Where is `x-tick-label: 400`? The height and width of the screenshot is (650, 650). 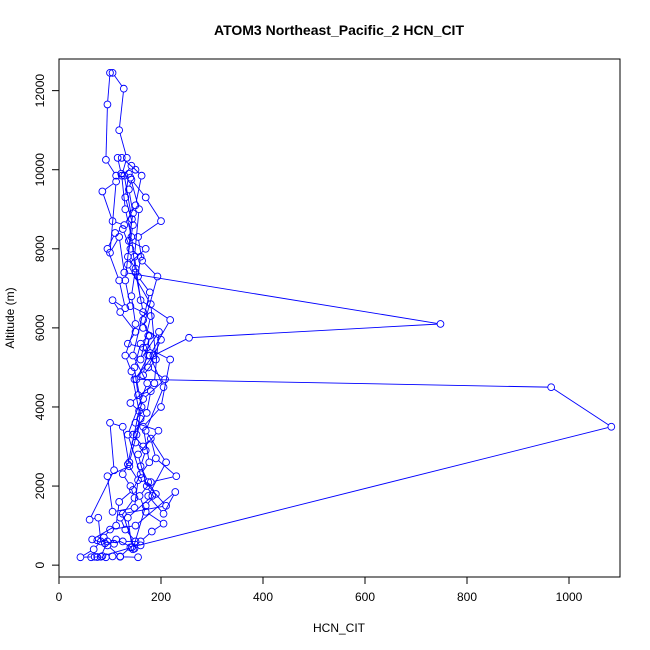 x-tick-label: 400 is located at coordinates (263, 597).